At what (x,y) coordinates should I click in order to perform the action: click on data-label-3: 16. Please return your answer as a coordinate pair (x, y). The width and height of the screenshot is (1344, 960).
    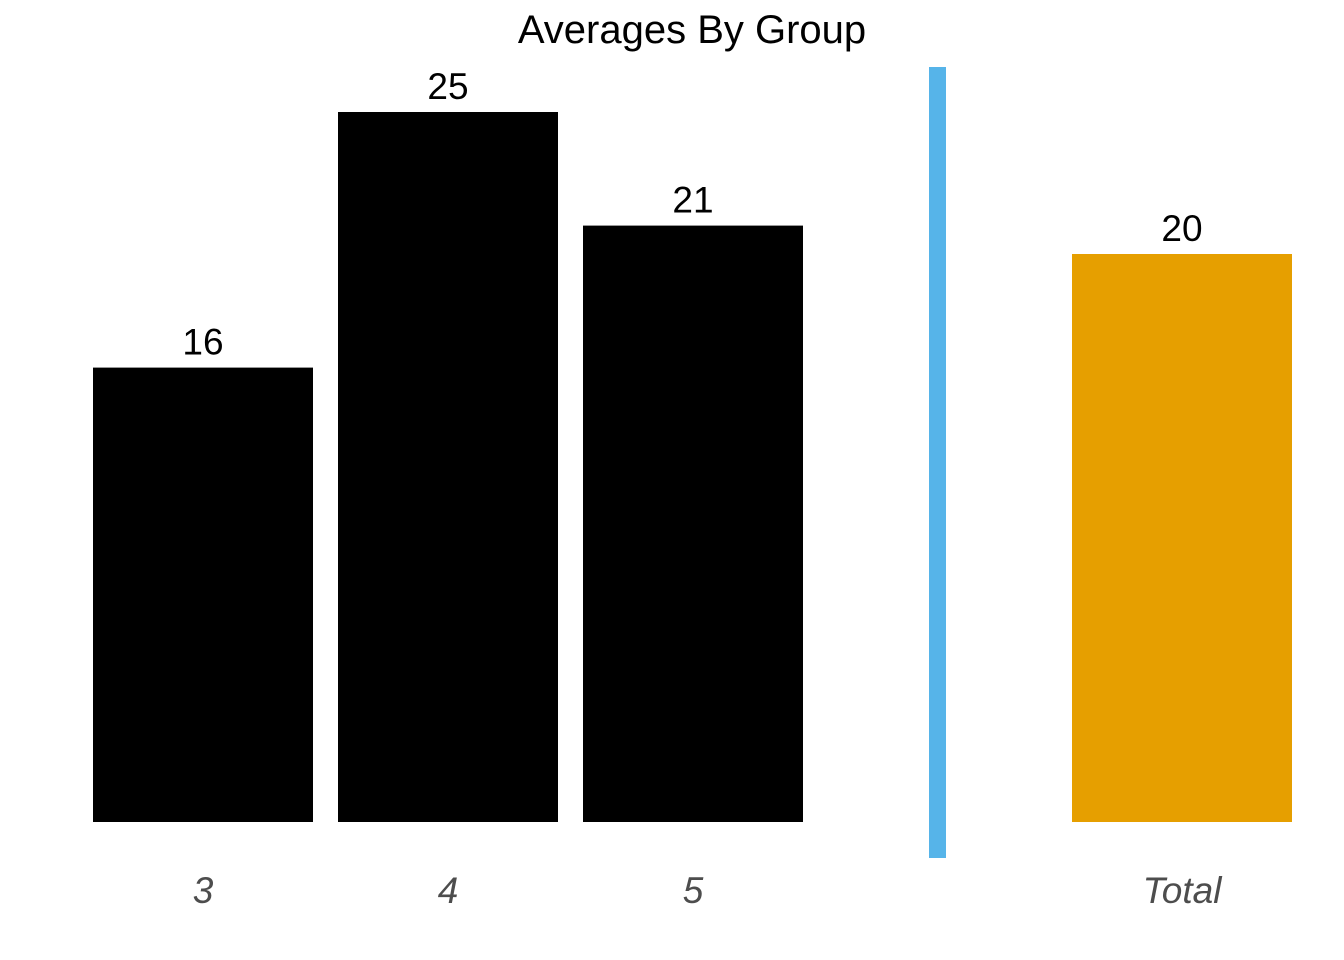
    Looking at the image, I should click on (202, 342).